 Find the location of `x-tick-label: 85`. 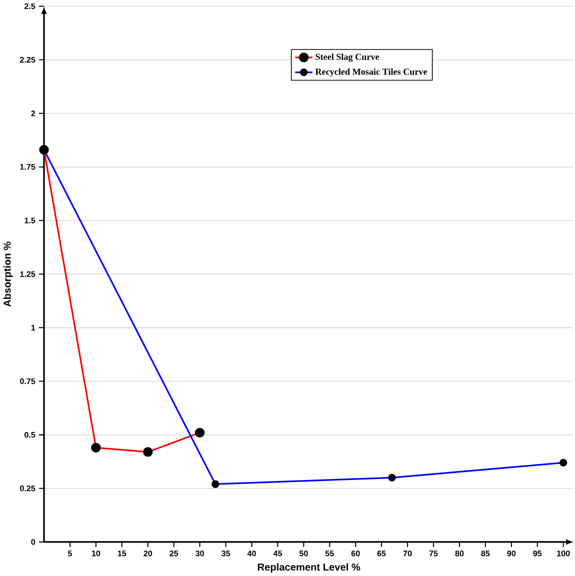

x-tick-label: 85 is located at coordinates (485, 553).